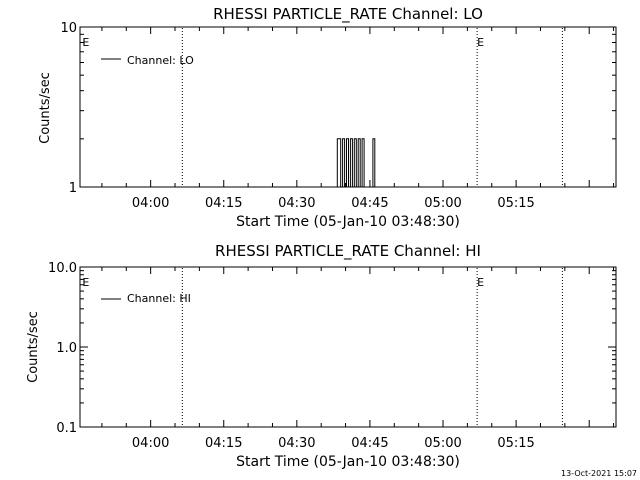  What do you see at coordinates (515, 203) in the screenshot?
I see `lo-x-tick-label: 05:15` at bounding box center [515, 203].